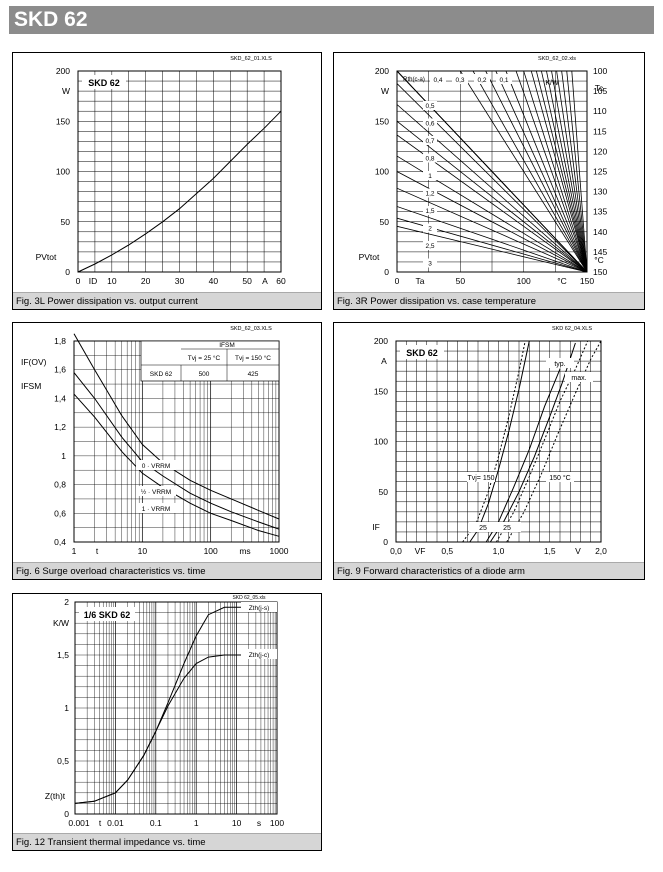 The width and height of the screenshot is (663, 872). What do you see at coordinates (414, 80) in the screenshot?
I see `rth-label: Rth(c-a)` at bounding box center [414, 80].